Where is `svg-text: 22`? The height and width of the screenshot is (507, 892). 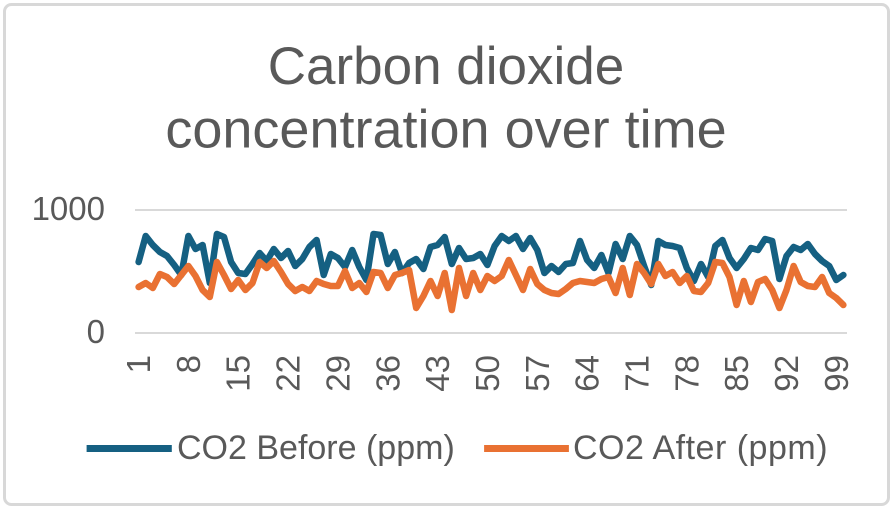
svg-text: 22 is located at coordinates (288, 373).